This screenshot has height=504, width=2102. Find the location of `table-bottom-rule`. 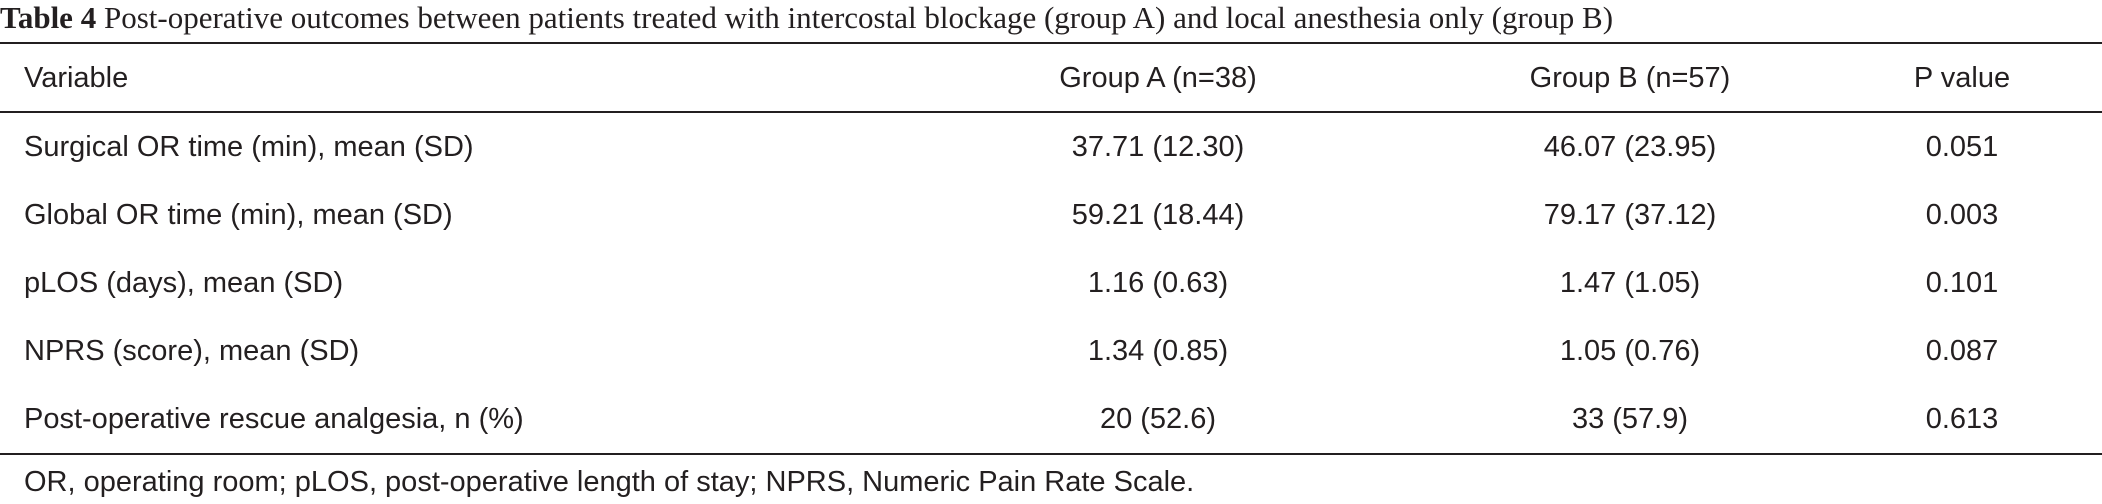

table-bottom-rule is located at coordinates (1051, 454).